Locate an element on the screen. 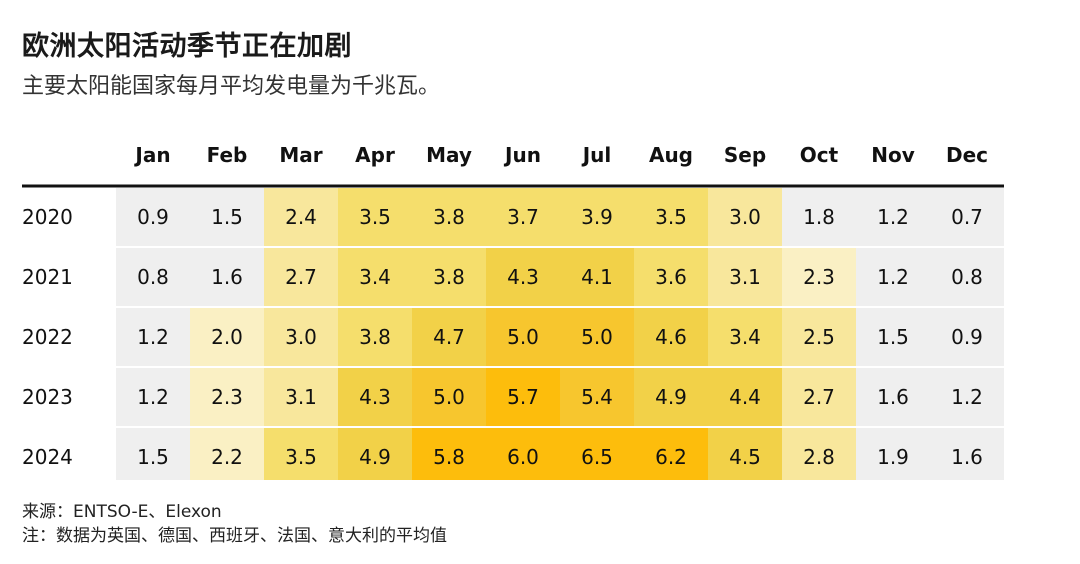 The image size is (1080, 564). column-header-sep: Sep is located at coordinates (745, 155).